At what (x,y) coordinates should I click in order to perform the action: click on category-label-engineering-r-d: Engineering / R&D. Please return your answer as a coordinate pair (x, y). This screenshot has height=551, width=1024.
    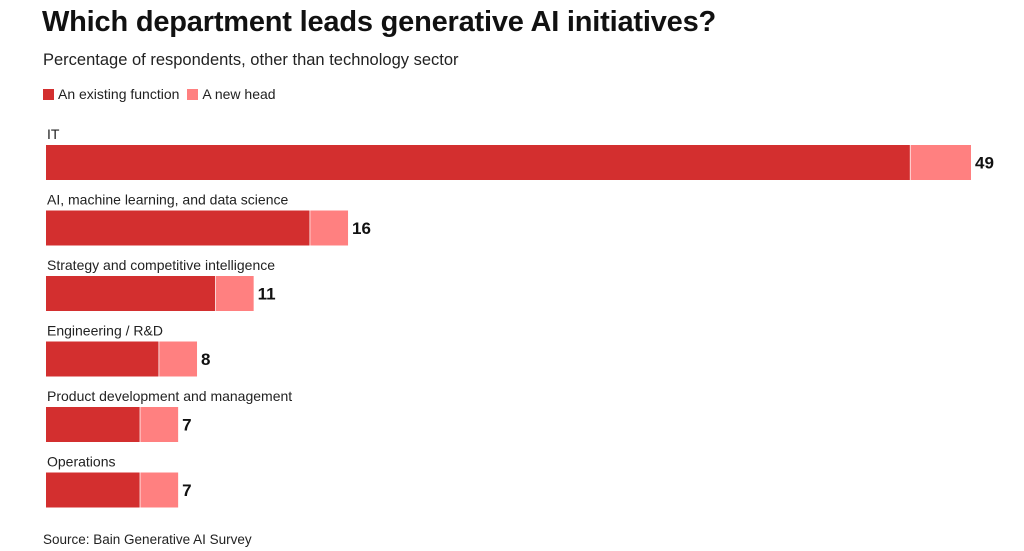
    Looking at the image, I should click on (105, 331).